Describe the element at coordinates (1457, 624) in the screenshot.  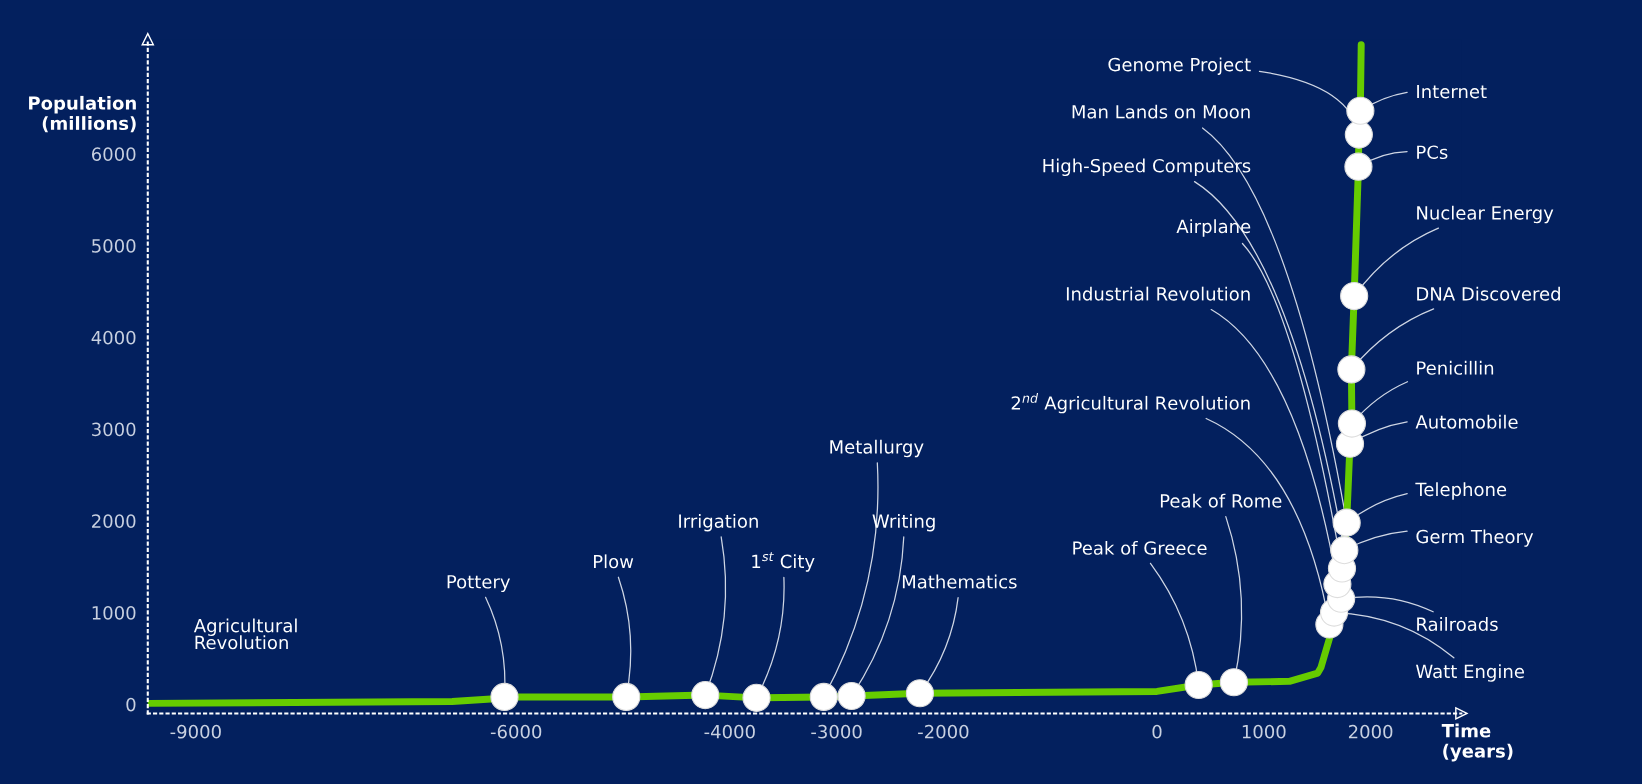
I see `annotation: Railroads` at that location.